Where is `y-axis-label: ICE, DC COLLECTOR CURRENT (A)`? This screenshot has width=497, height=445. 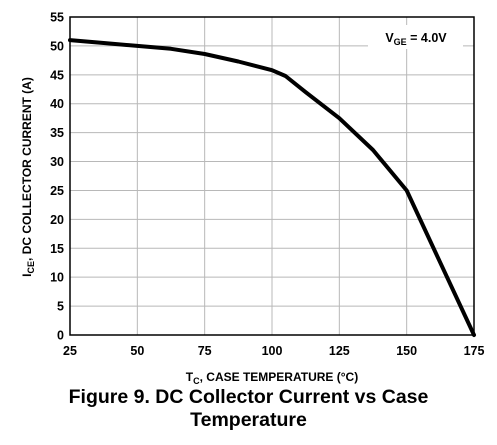 y-axis-label: ICE, DC COLLECTOR CURRENT (A) is located at coordinates (28, 177).